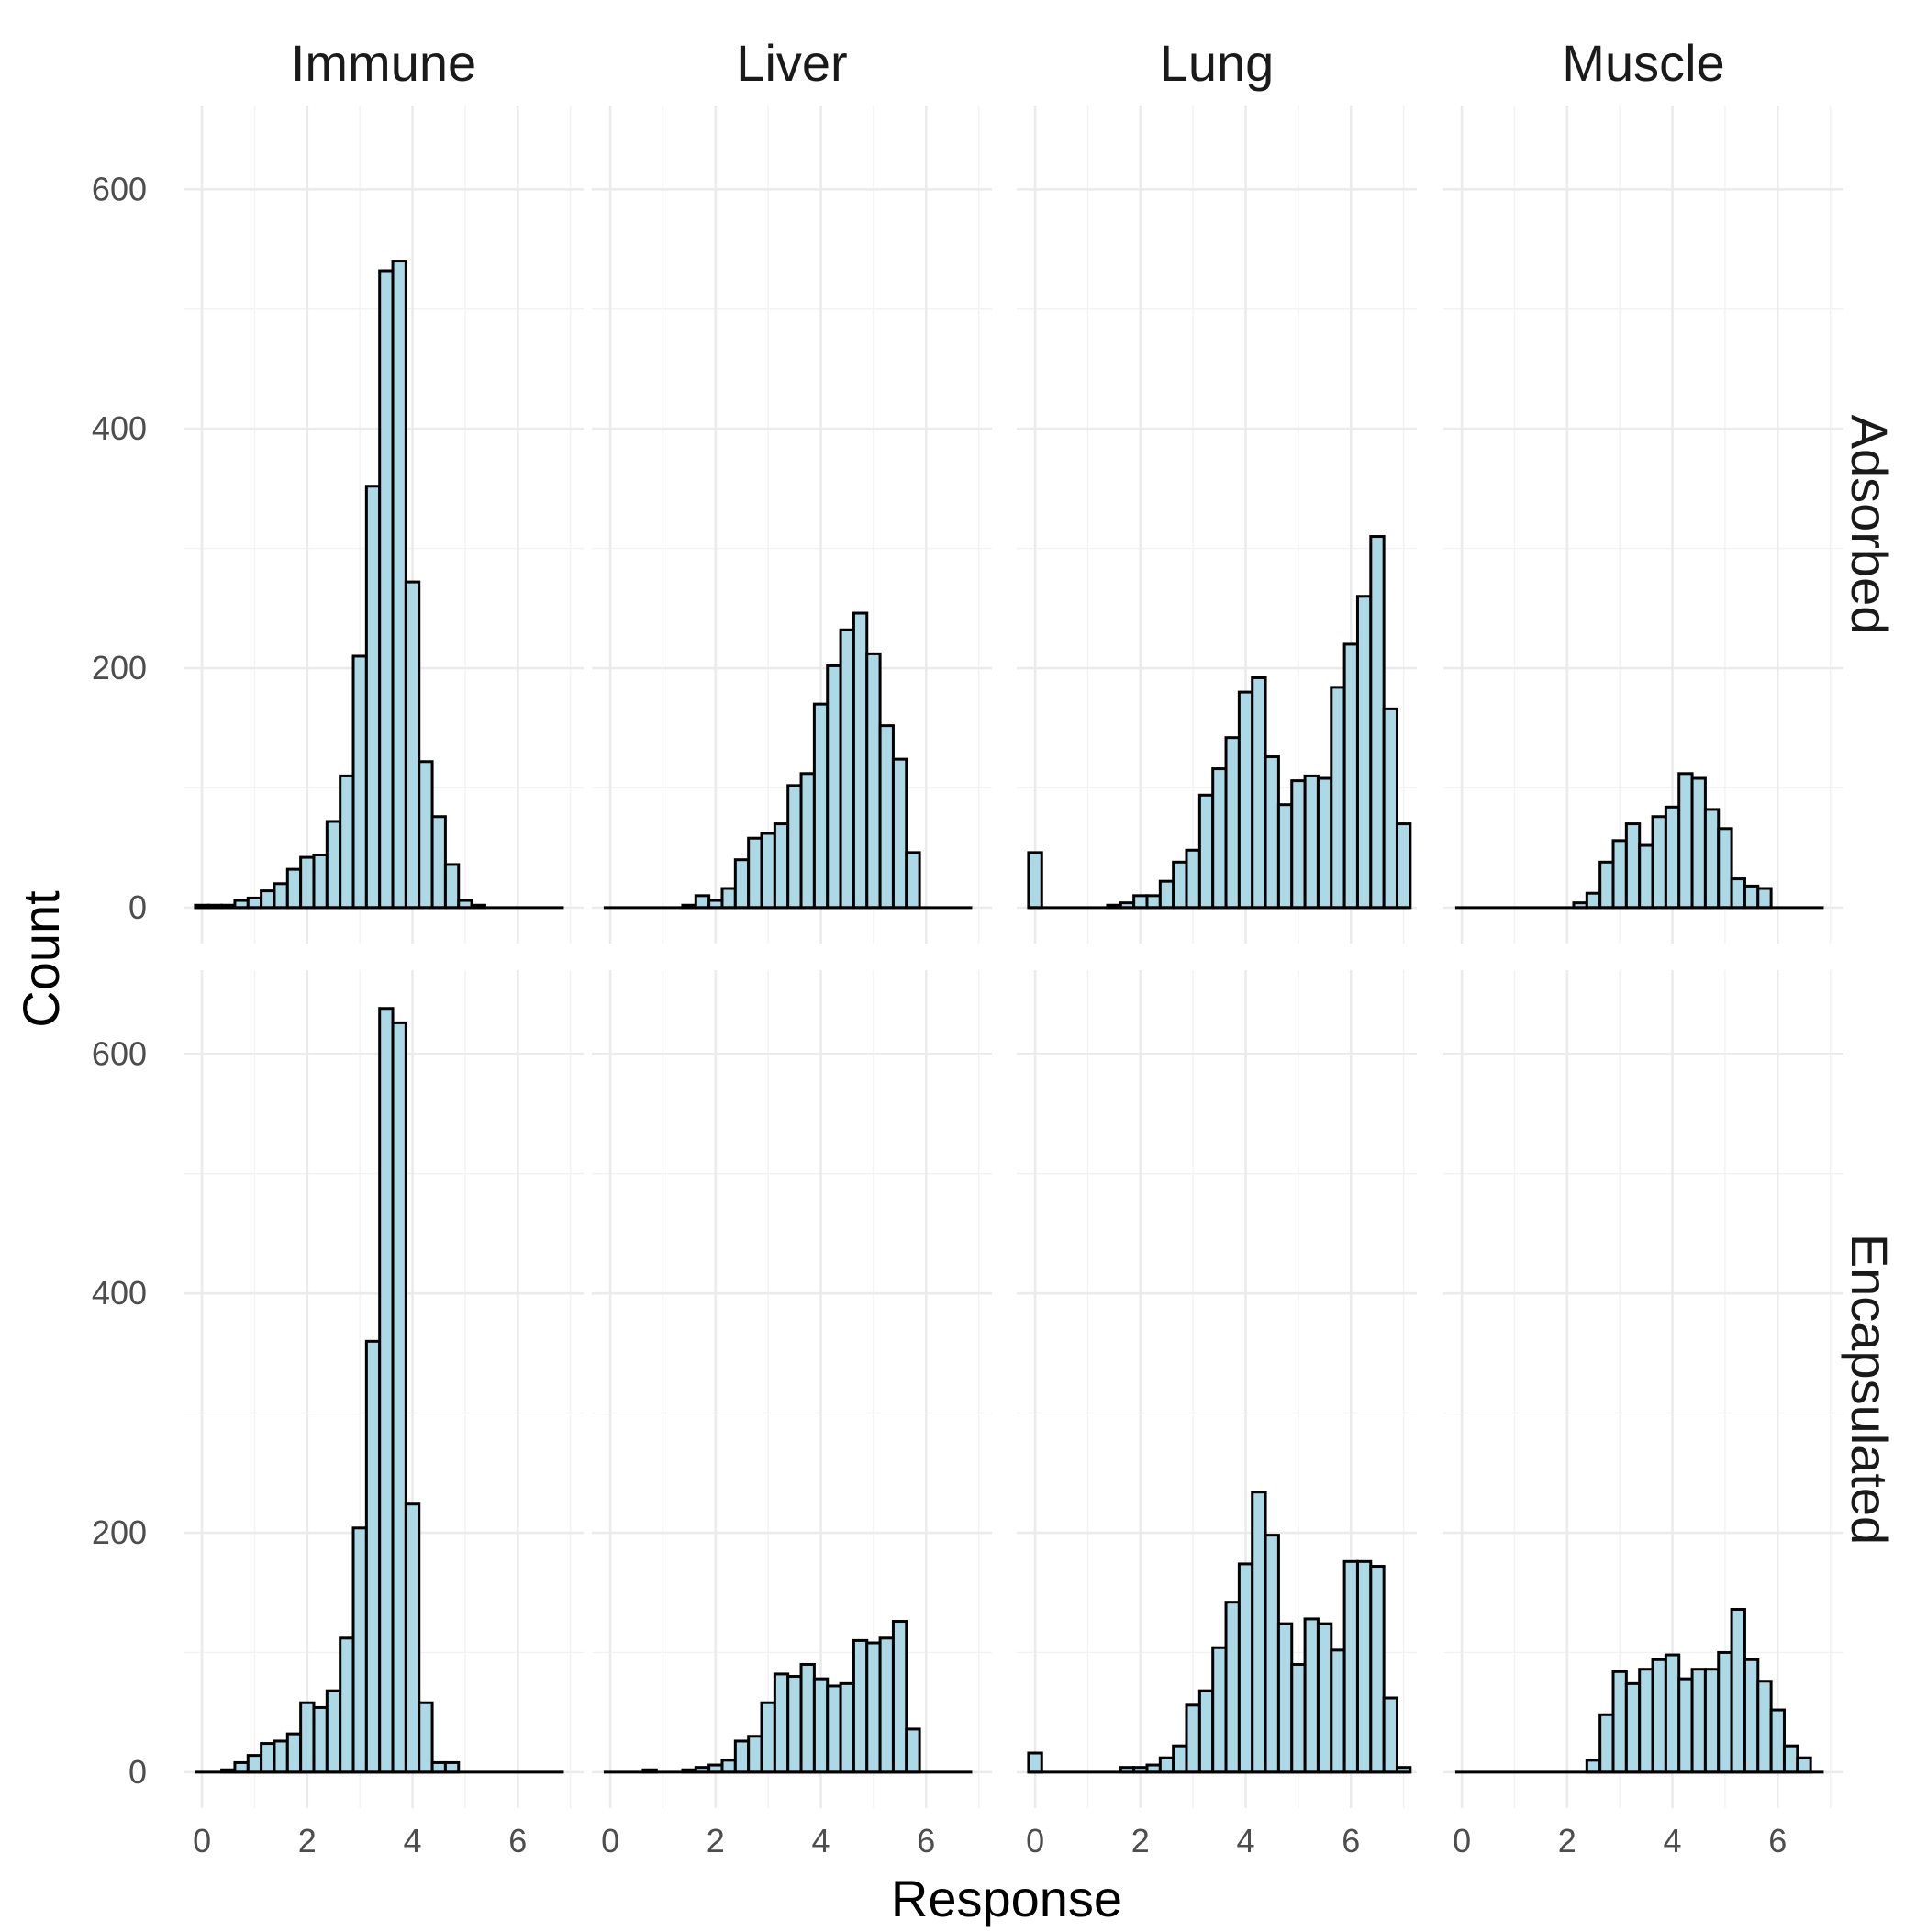 The height and width of the screenshot is (1932, 1927). What do you see at coordinates (1006, 1899) in the screenshot?
I see `x-axis-title: Response` at bounding box center [1006, 1899].